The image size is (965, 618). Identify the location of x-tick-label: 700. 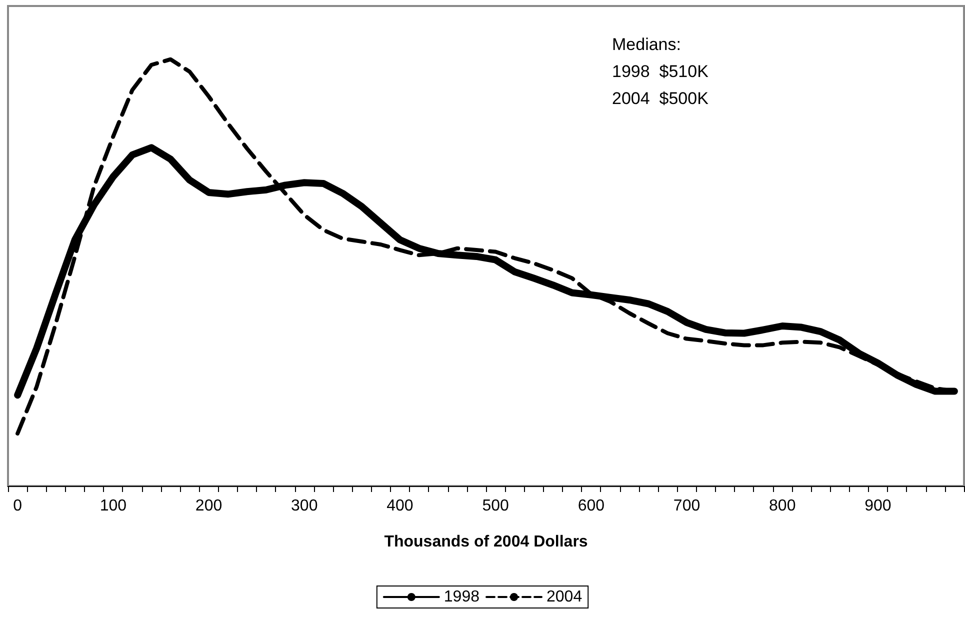
(686, 506).